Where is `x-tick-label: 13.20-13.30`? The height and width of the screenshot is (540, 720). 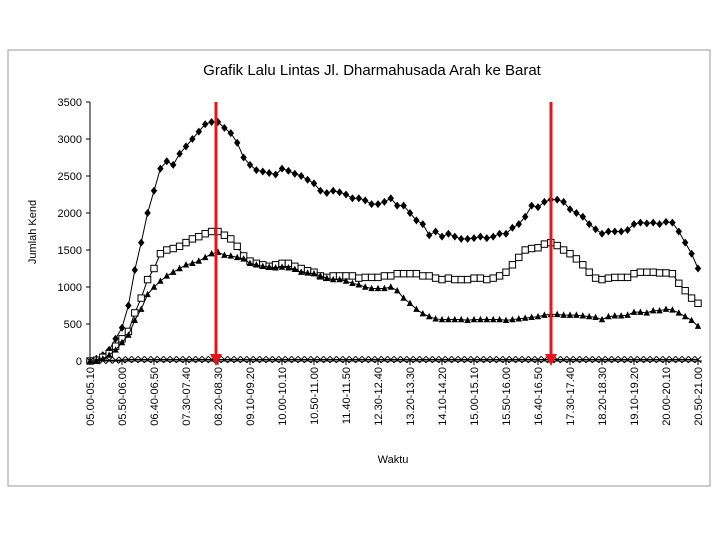
x-tick-label: 13.20-13.30 is located at coordinates (411, 396).